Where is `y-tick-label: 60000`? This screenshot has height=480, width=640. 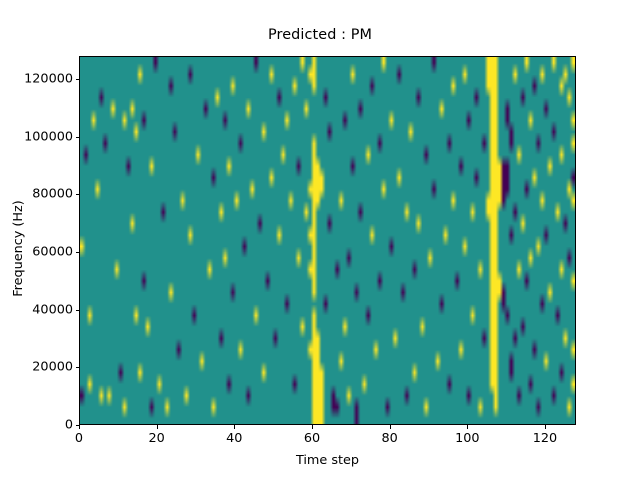
y-tick-label: 60000 is located at coordinates (52, 252).